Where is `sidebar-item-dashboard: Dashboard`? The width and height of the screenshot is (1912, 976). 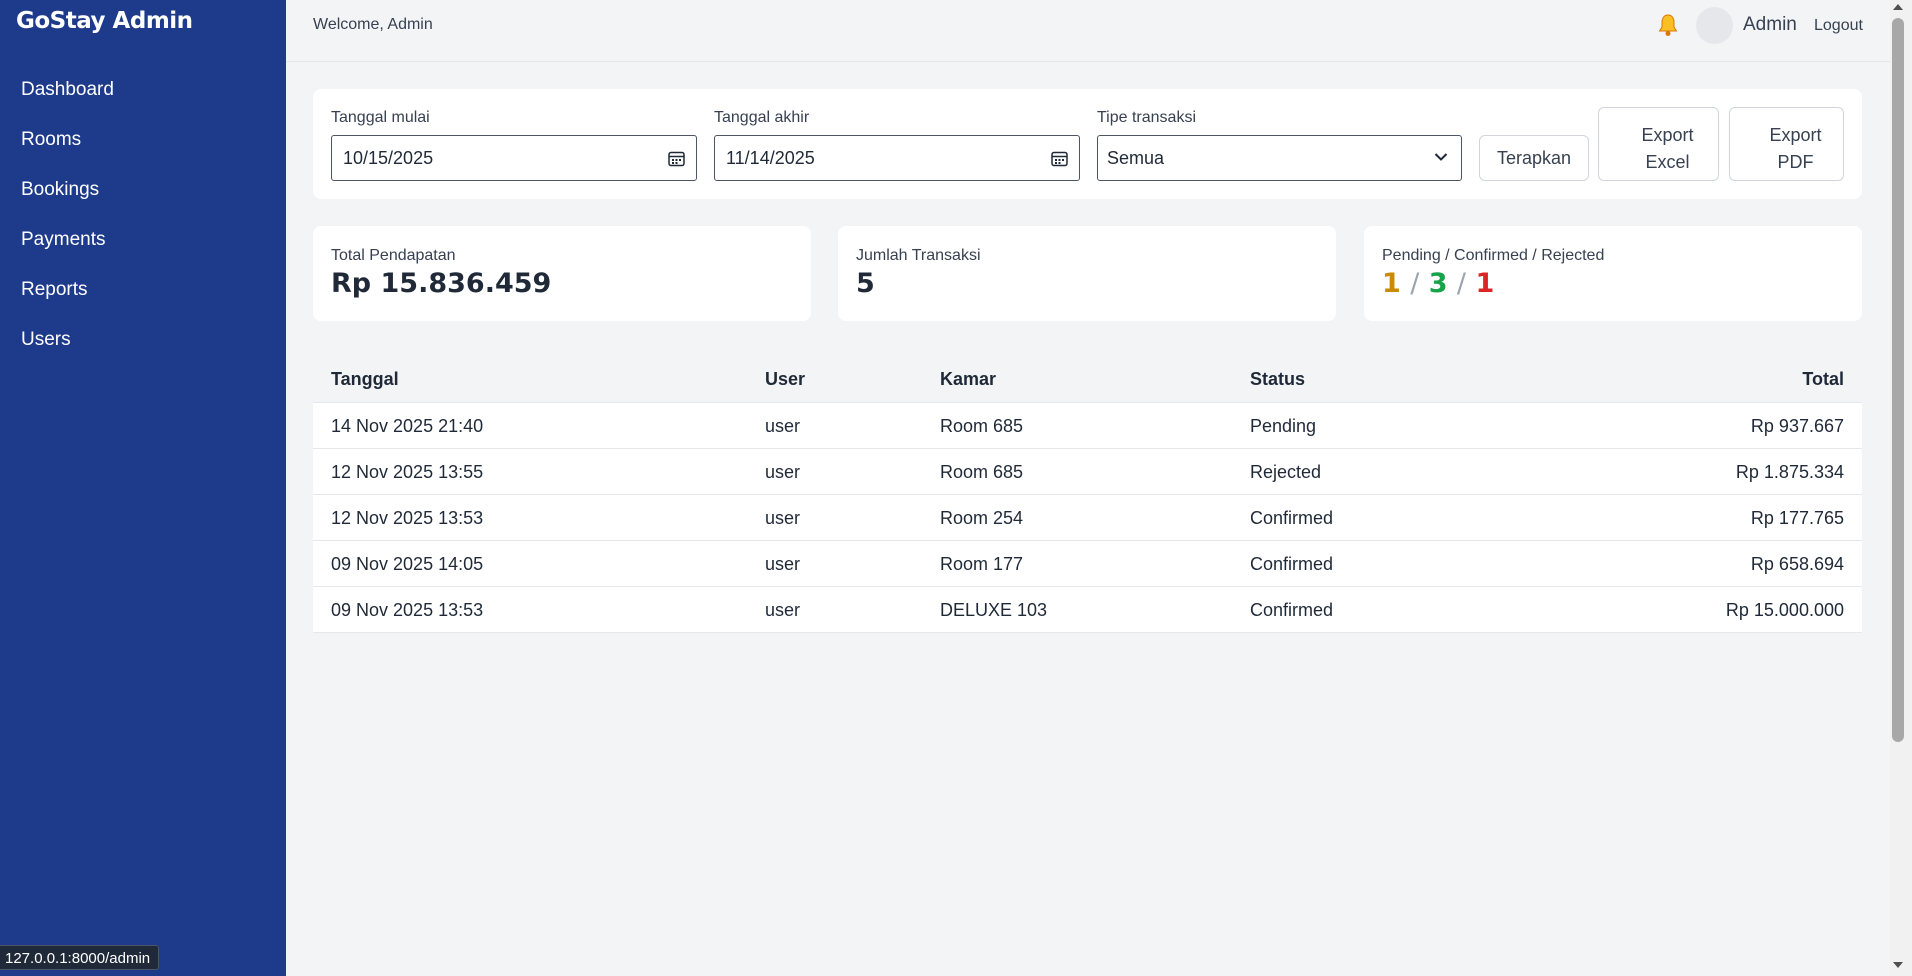 sidebar-item-dashboard: Dashboard is located at coordinates (67, 89).